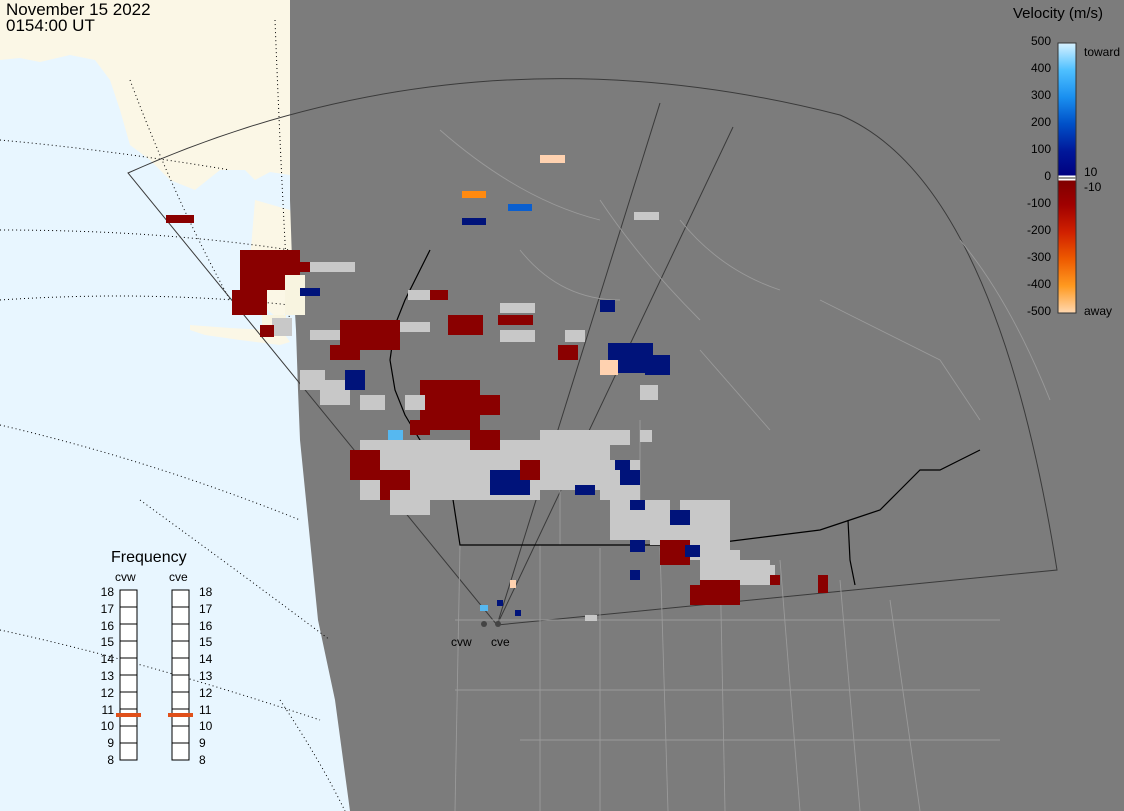 This screenshot has width=1124, height=811. I want to click on date-label: November 15 2022, so click(78, 9).